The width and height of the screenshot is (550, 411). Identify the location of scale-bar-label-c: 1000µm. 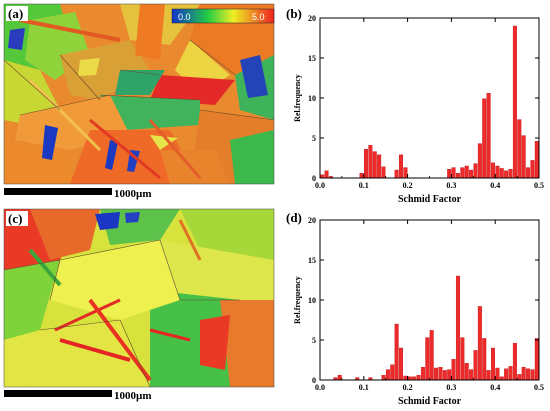
(133, 396).